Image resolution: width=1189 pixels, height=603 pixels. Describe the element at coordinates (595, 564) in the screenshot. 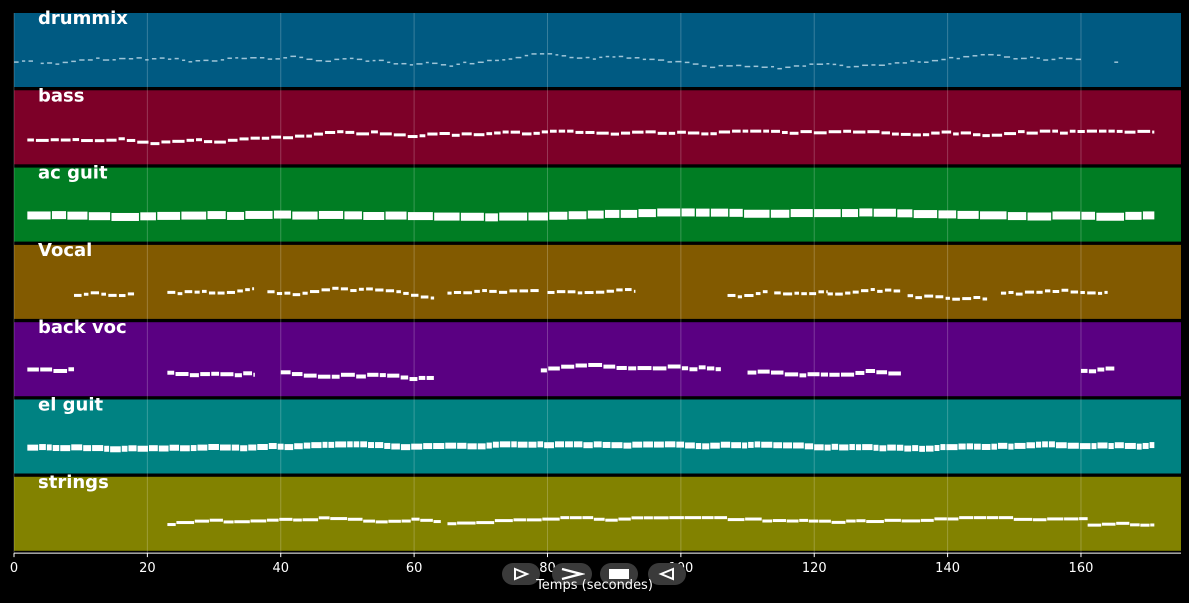

I see `x-axis: 020406080100120140160` at that location.